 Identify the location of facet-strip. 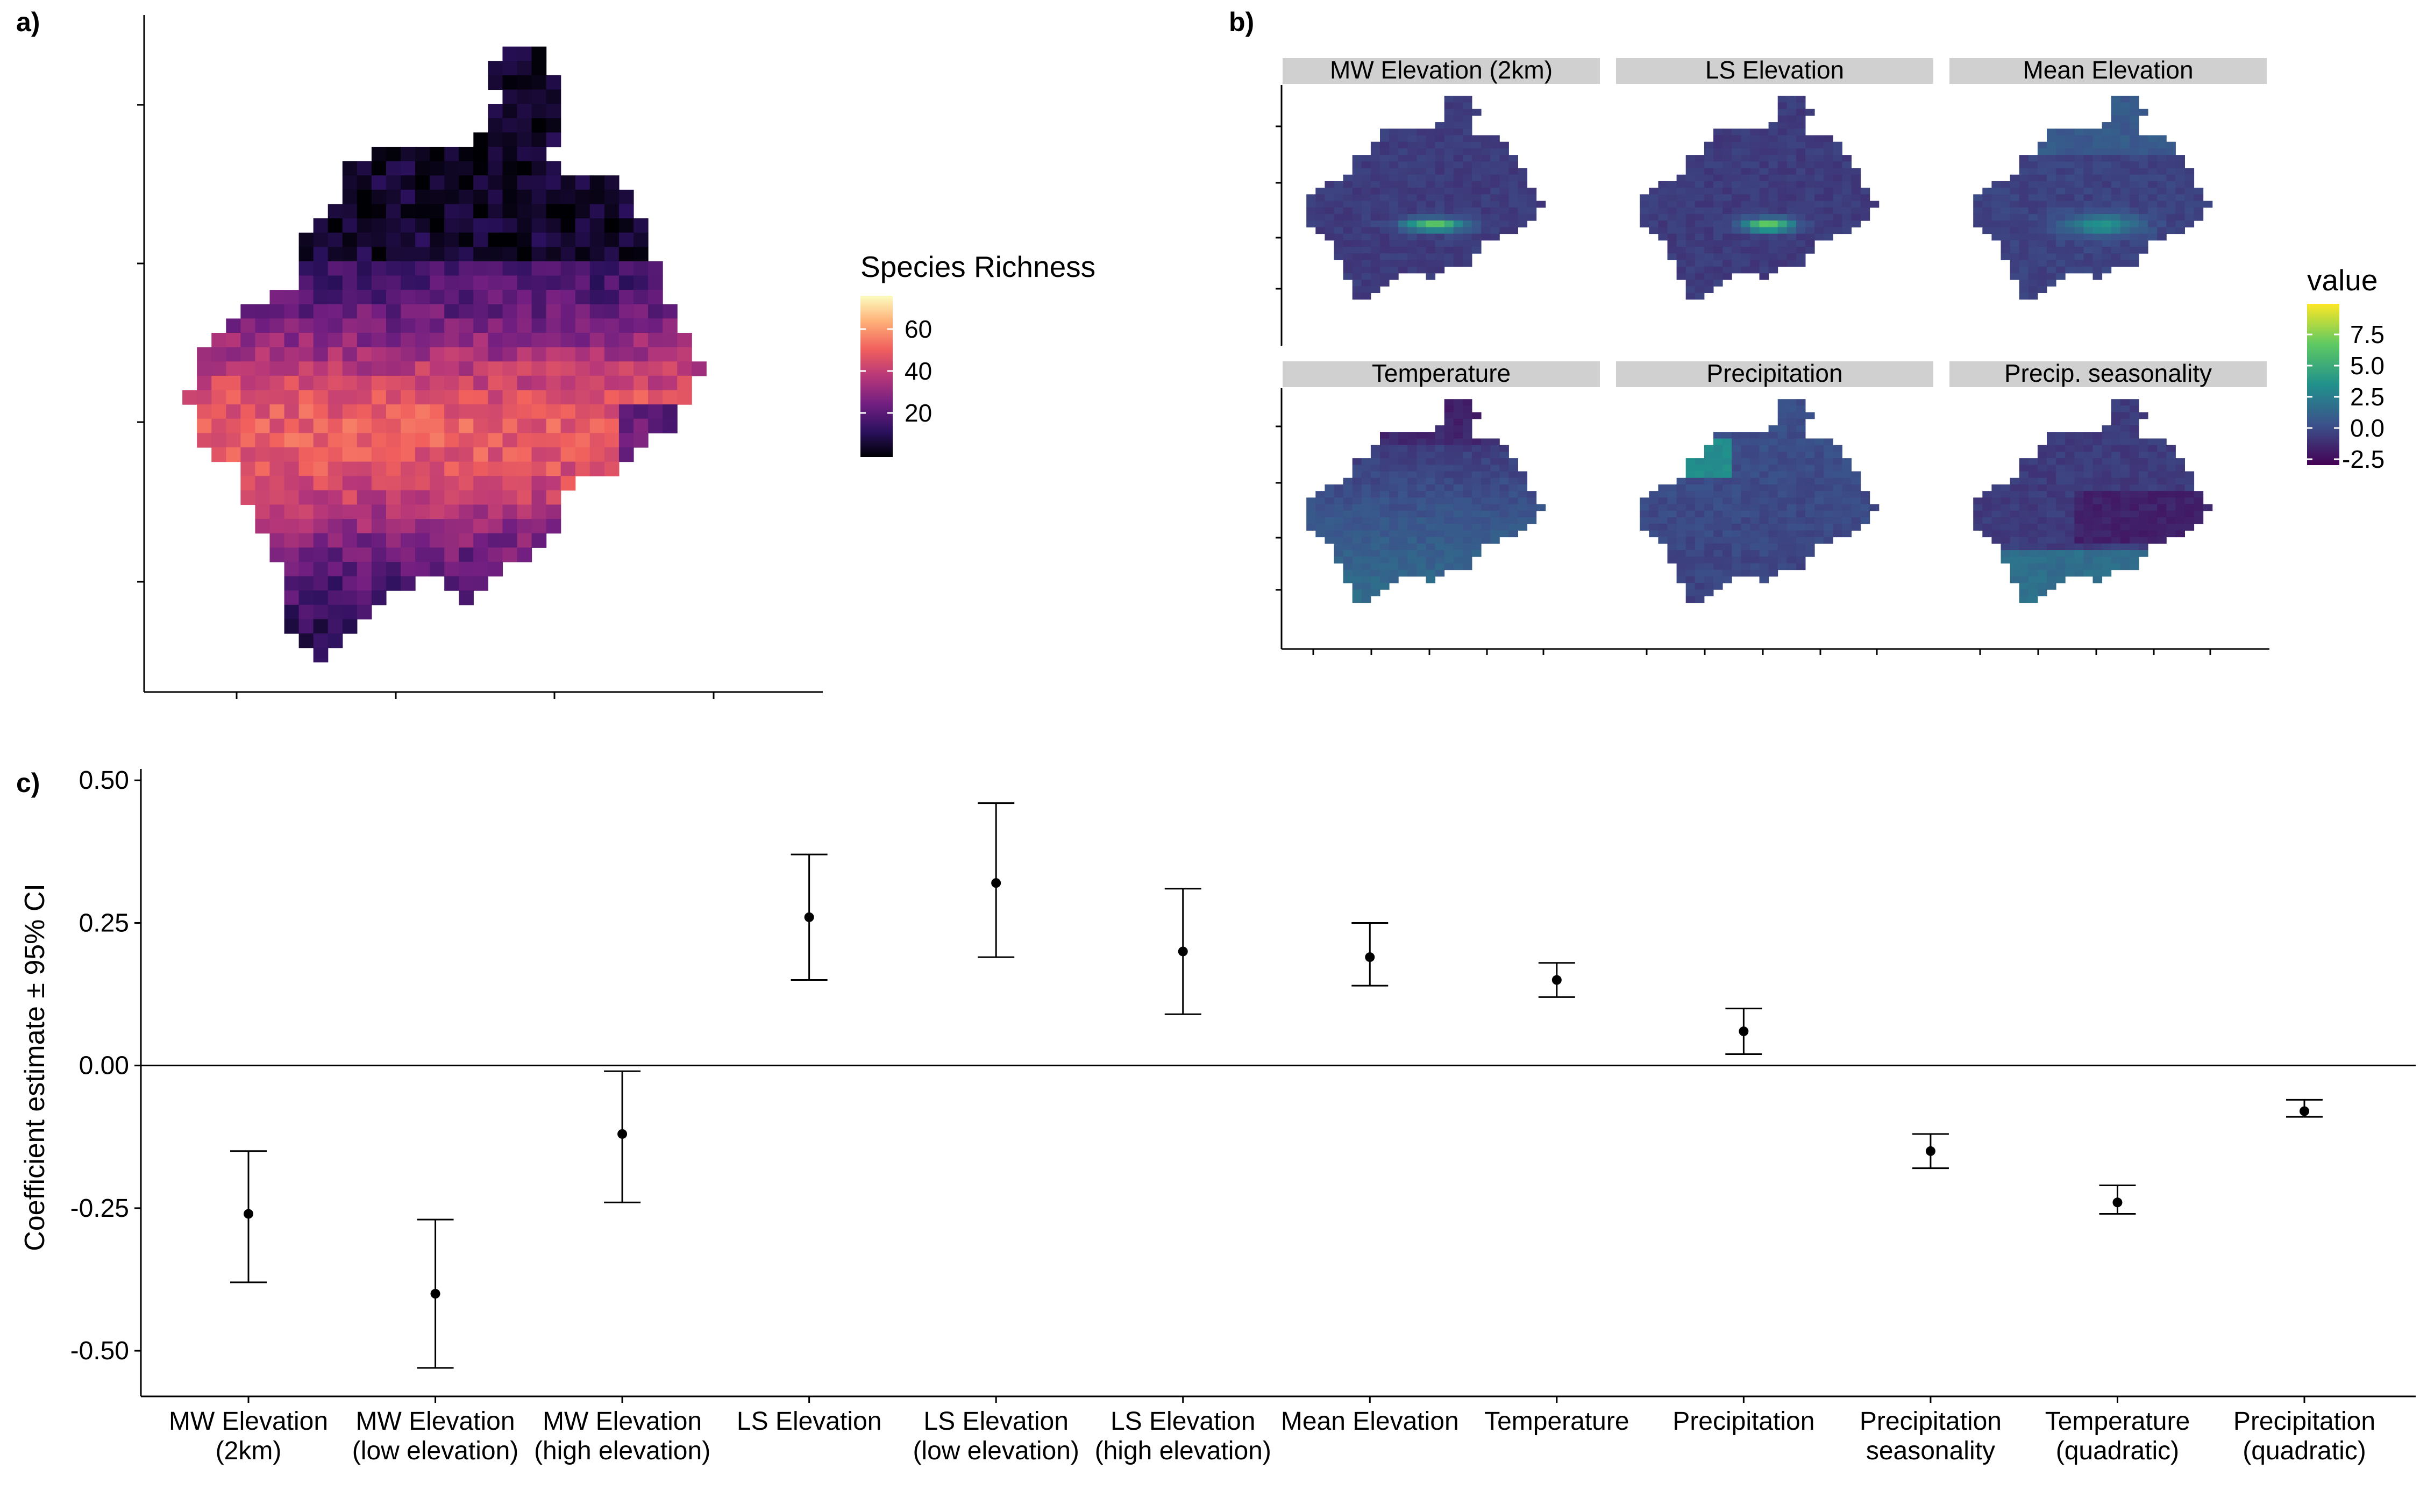
(1774, 71).